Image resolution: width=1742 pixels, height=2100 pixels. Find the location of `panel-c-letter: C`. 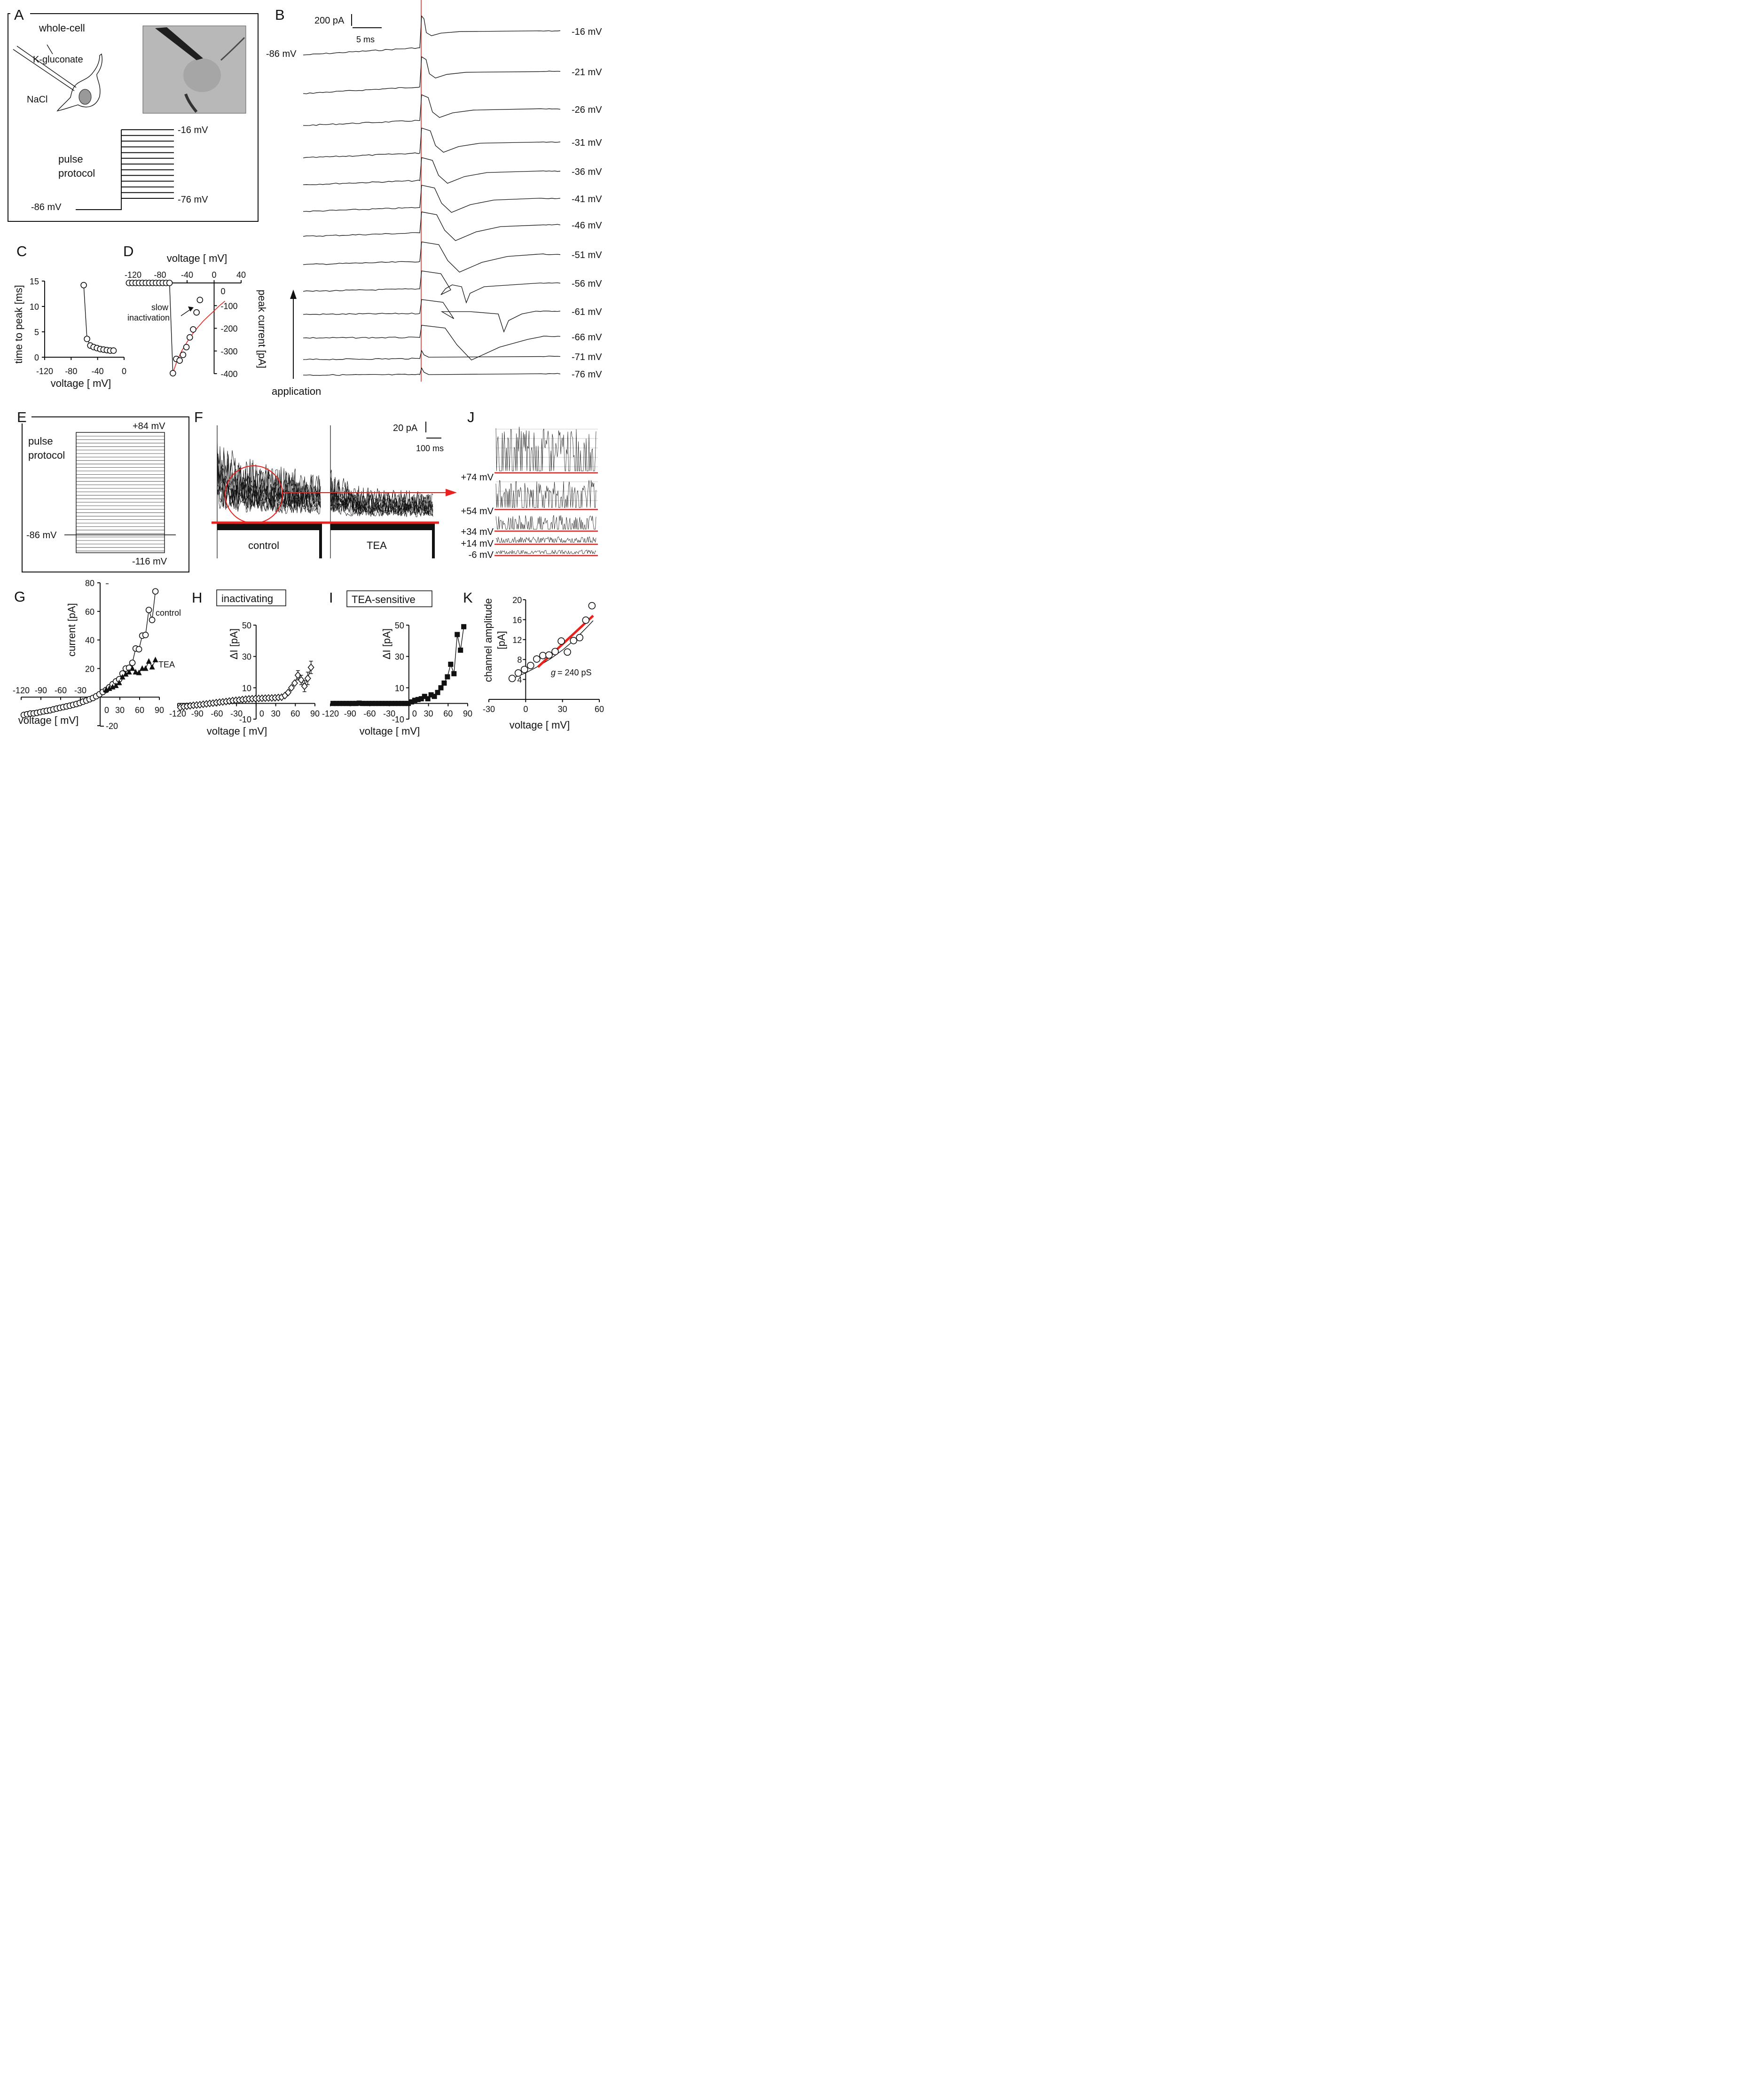

panel-c-letter: C is located at coordinates (21, 251).